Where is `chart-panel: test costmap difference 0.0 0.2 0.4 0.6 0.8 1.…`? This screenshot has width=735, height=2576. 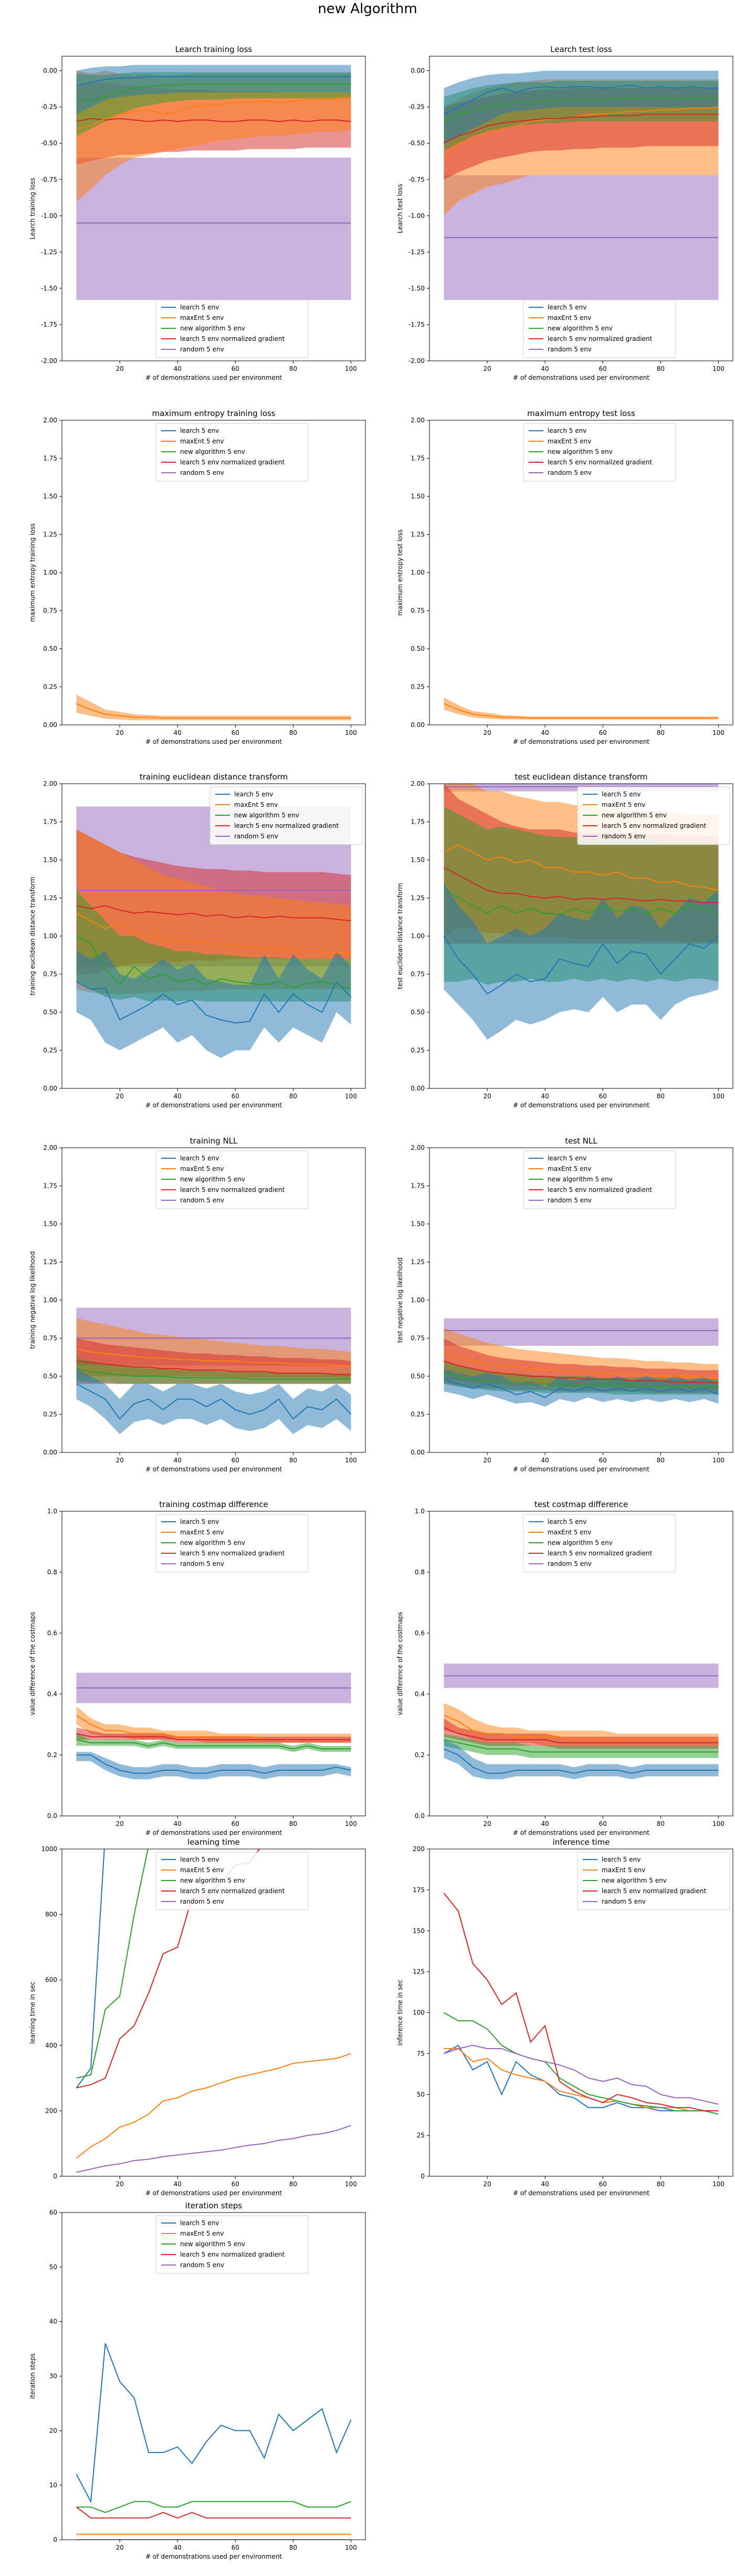
chart-panel: test costmap difference 0.0 0.2 0.4 0.6 0.8 1.… is located at coordinates (564, 1668).